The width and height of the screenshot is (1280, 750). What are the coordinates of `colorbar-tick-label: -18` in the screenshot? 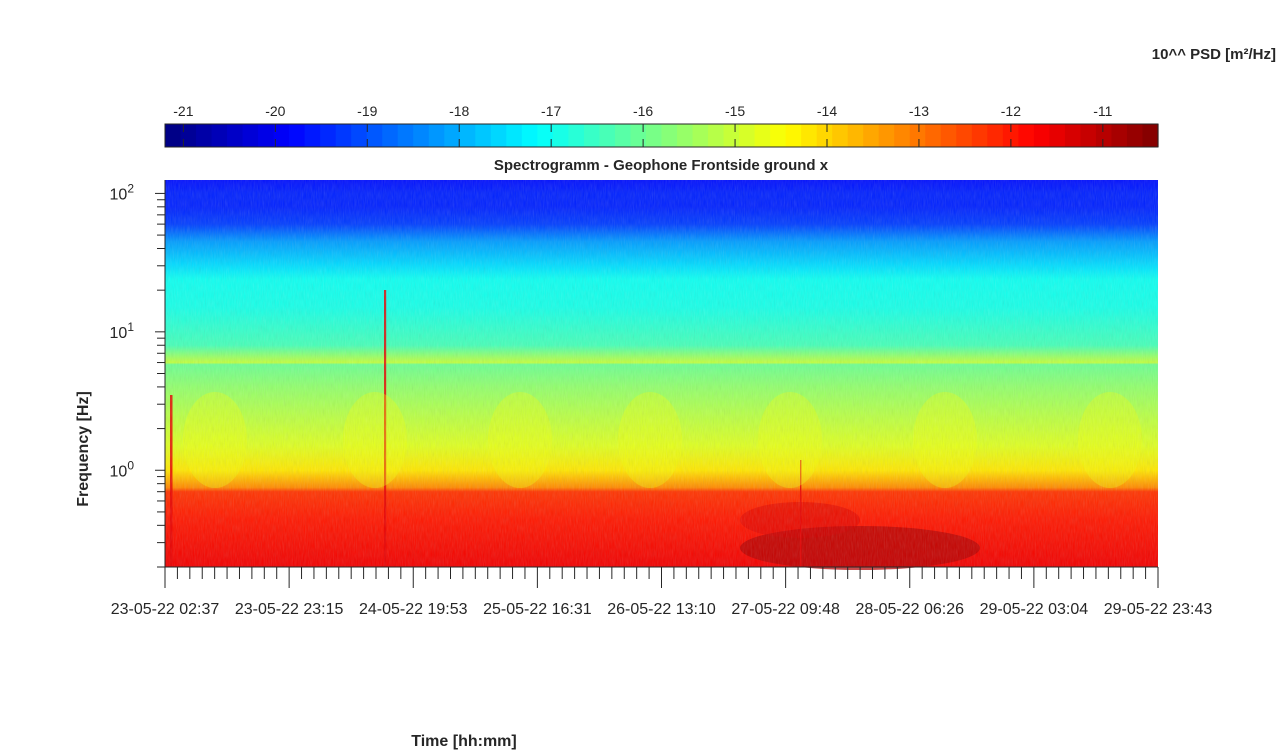 It's located at (459, 111).